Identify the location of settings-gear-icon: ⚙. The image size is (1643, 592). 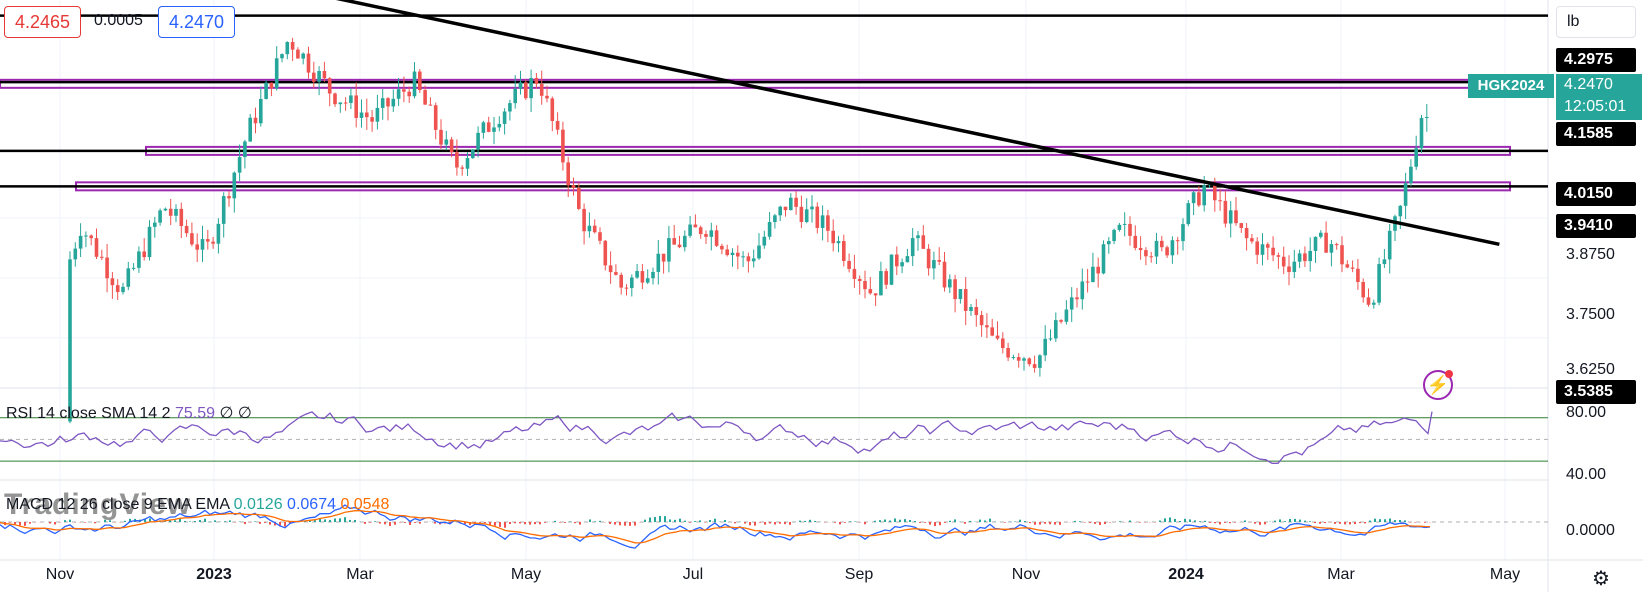
(1601, 579).